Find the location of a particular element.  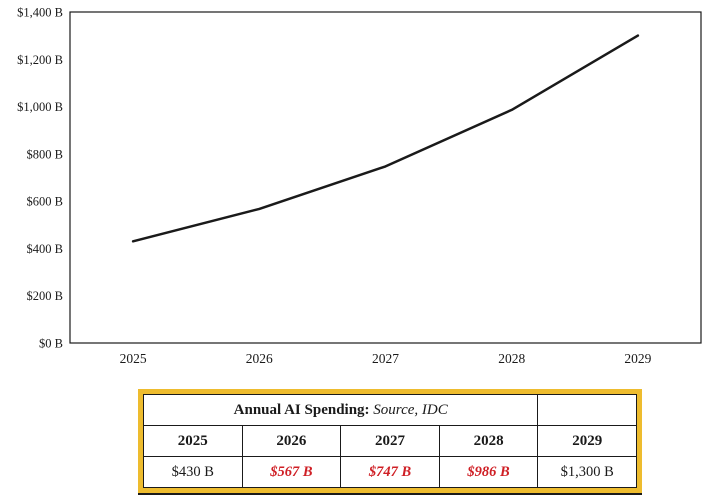

x-tick-label: 2027 is located at coordinates (385, 358).